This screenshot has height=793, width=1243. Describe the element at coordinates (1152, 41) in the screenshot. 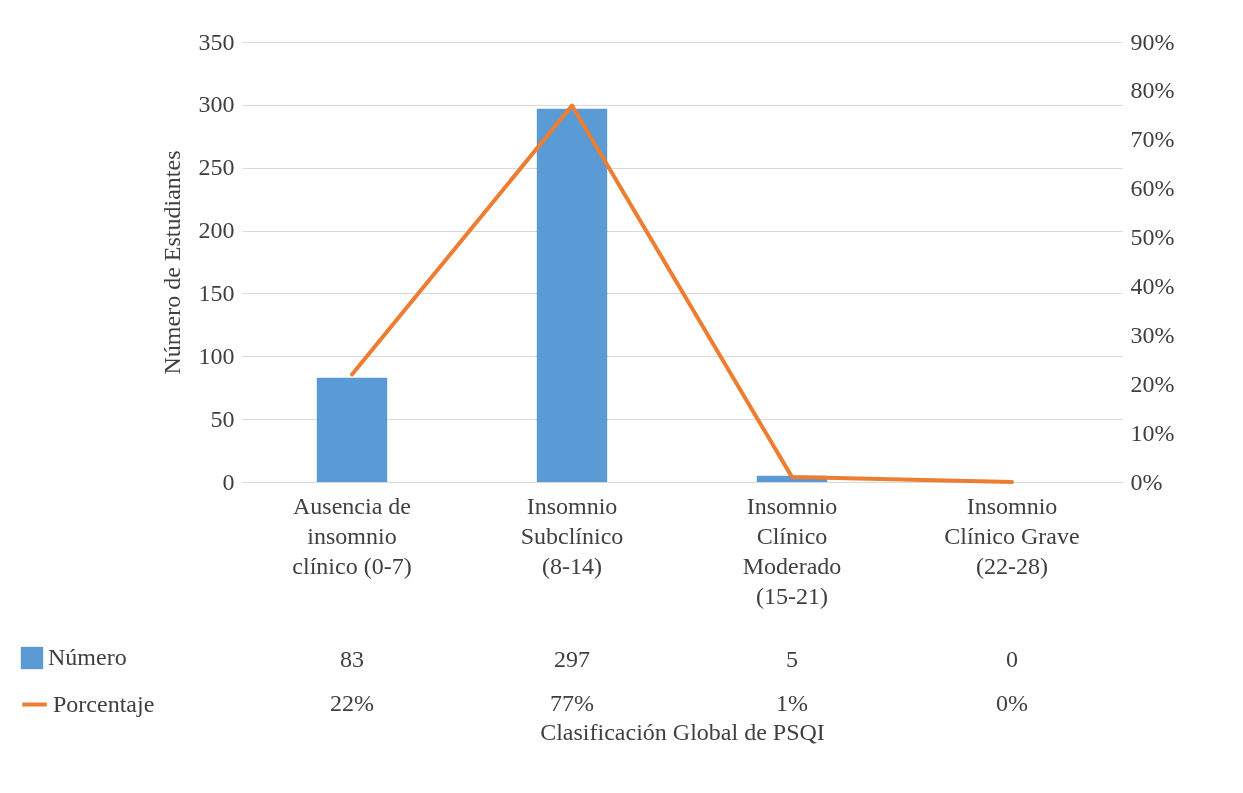

I see `y2-tick-label: 90%` at that location.